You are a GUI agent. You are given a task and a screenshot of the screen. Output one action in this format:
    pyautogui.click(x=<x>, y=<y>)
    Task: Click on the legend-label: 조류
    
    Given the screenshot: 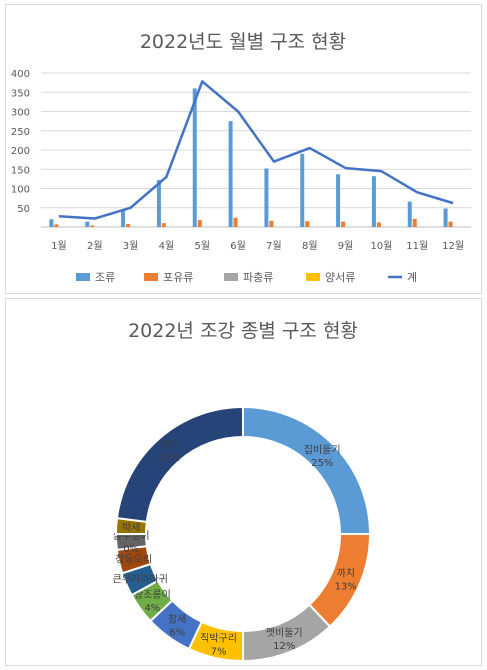 What is the action you would take?
    pyautogui.click(x=105, y=277)
    